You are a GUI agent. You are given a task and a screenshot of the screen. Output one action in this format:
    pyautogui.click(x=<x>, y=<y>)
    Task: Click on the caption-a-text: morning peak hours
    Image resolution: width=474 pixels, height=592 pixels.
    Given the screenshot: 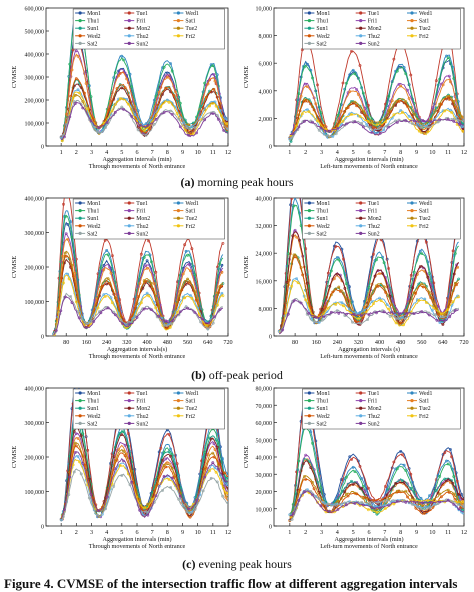 What is the action you would take?
    pyautogui.click(x=245, y=182)
    